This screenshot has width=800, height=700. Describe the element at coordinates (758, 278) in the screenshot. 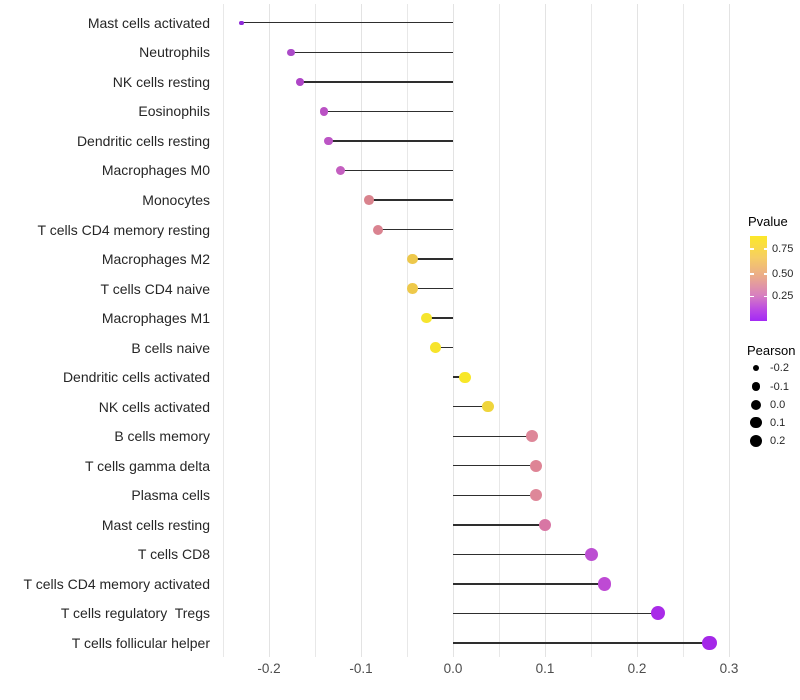

I see `pvalue-colorbar` at that location.